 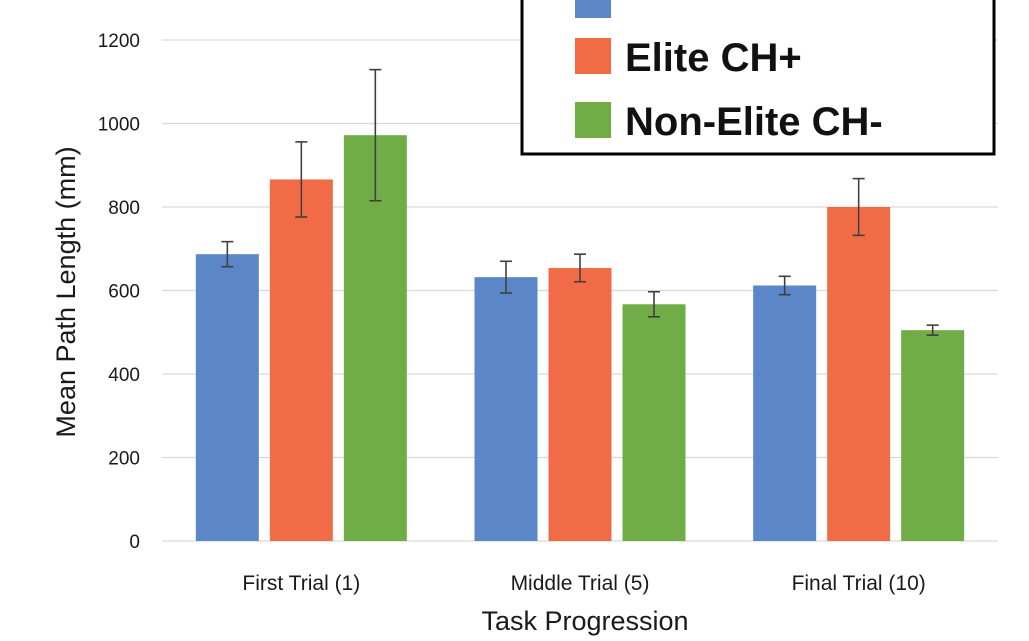 What do you see at coordinates (134, 542) in the screenshot?
I see `y-tick-label: 0` at bounding box center [134, 542].